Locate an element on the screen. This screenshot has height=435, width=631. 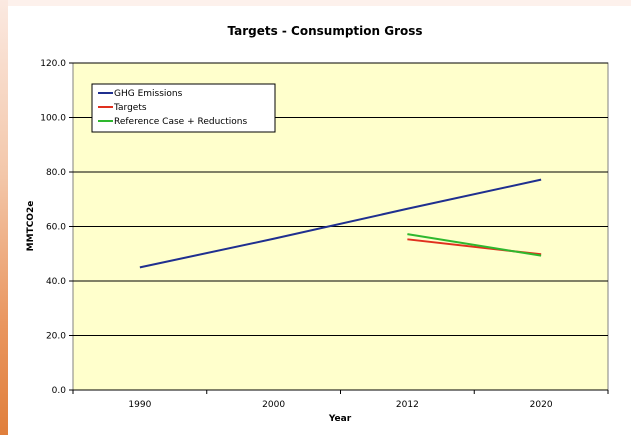
x-axis-ticks: 1990 2000 2012 2020 is located at coordinates (340, 399).